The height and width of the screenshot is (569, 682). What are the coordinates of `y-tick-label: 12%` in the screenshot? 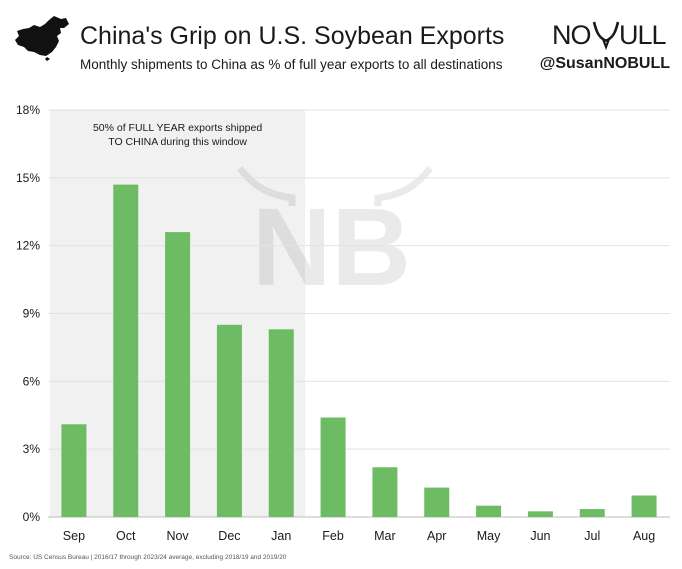 It's located at (28, 246).